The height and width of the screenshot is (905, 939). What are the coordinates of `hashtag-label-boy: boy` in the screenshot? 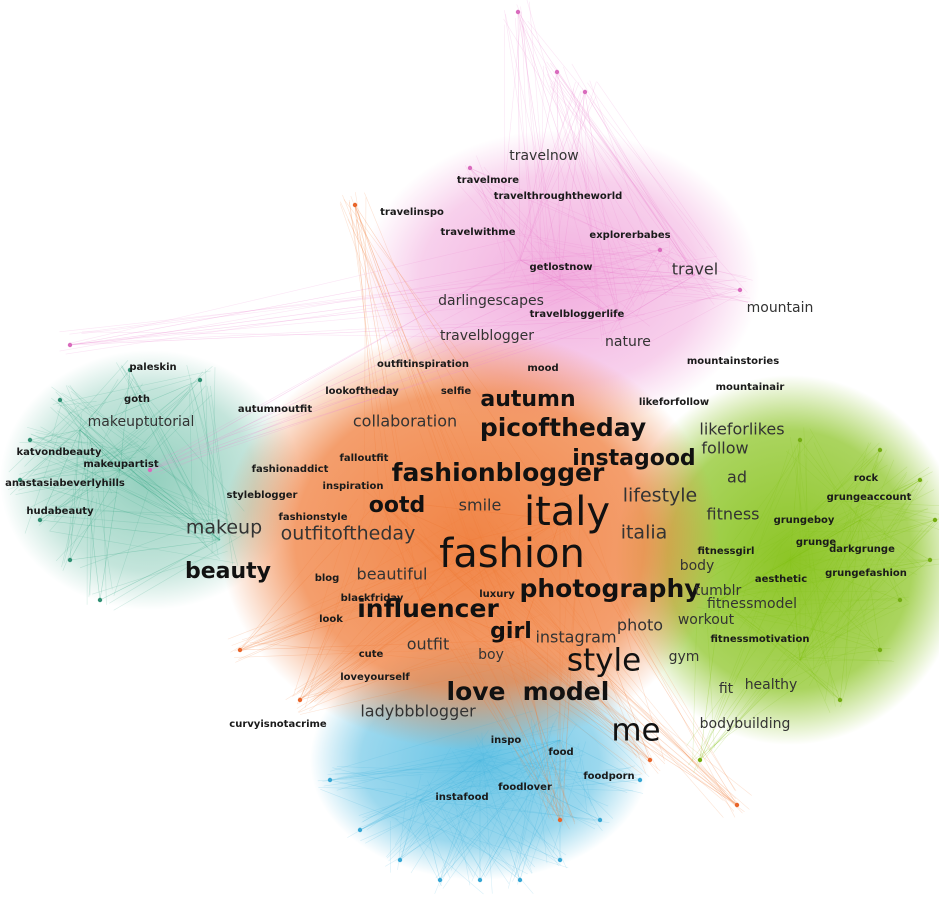 It's located at (491, 655).